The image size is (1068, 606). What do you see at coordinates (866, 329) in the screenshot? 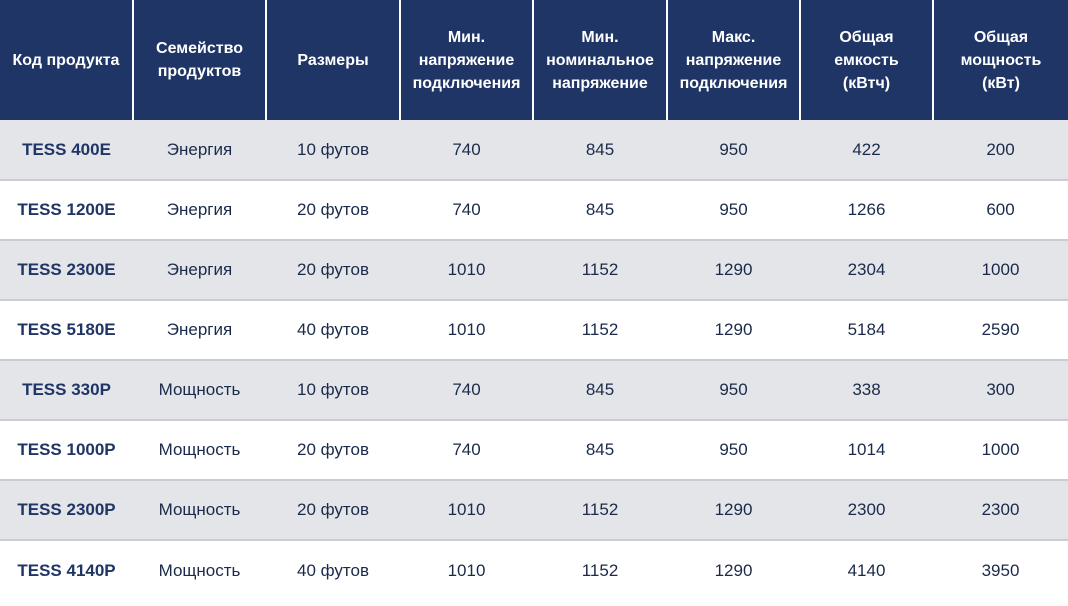
I see `cell-total-capacity: 5184` at bounding box center [866, 329].